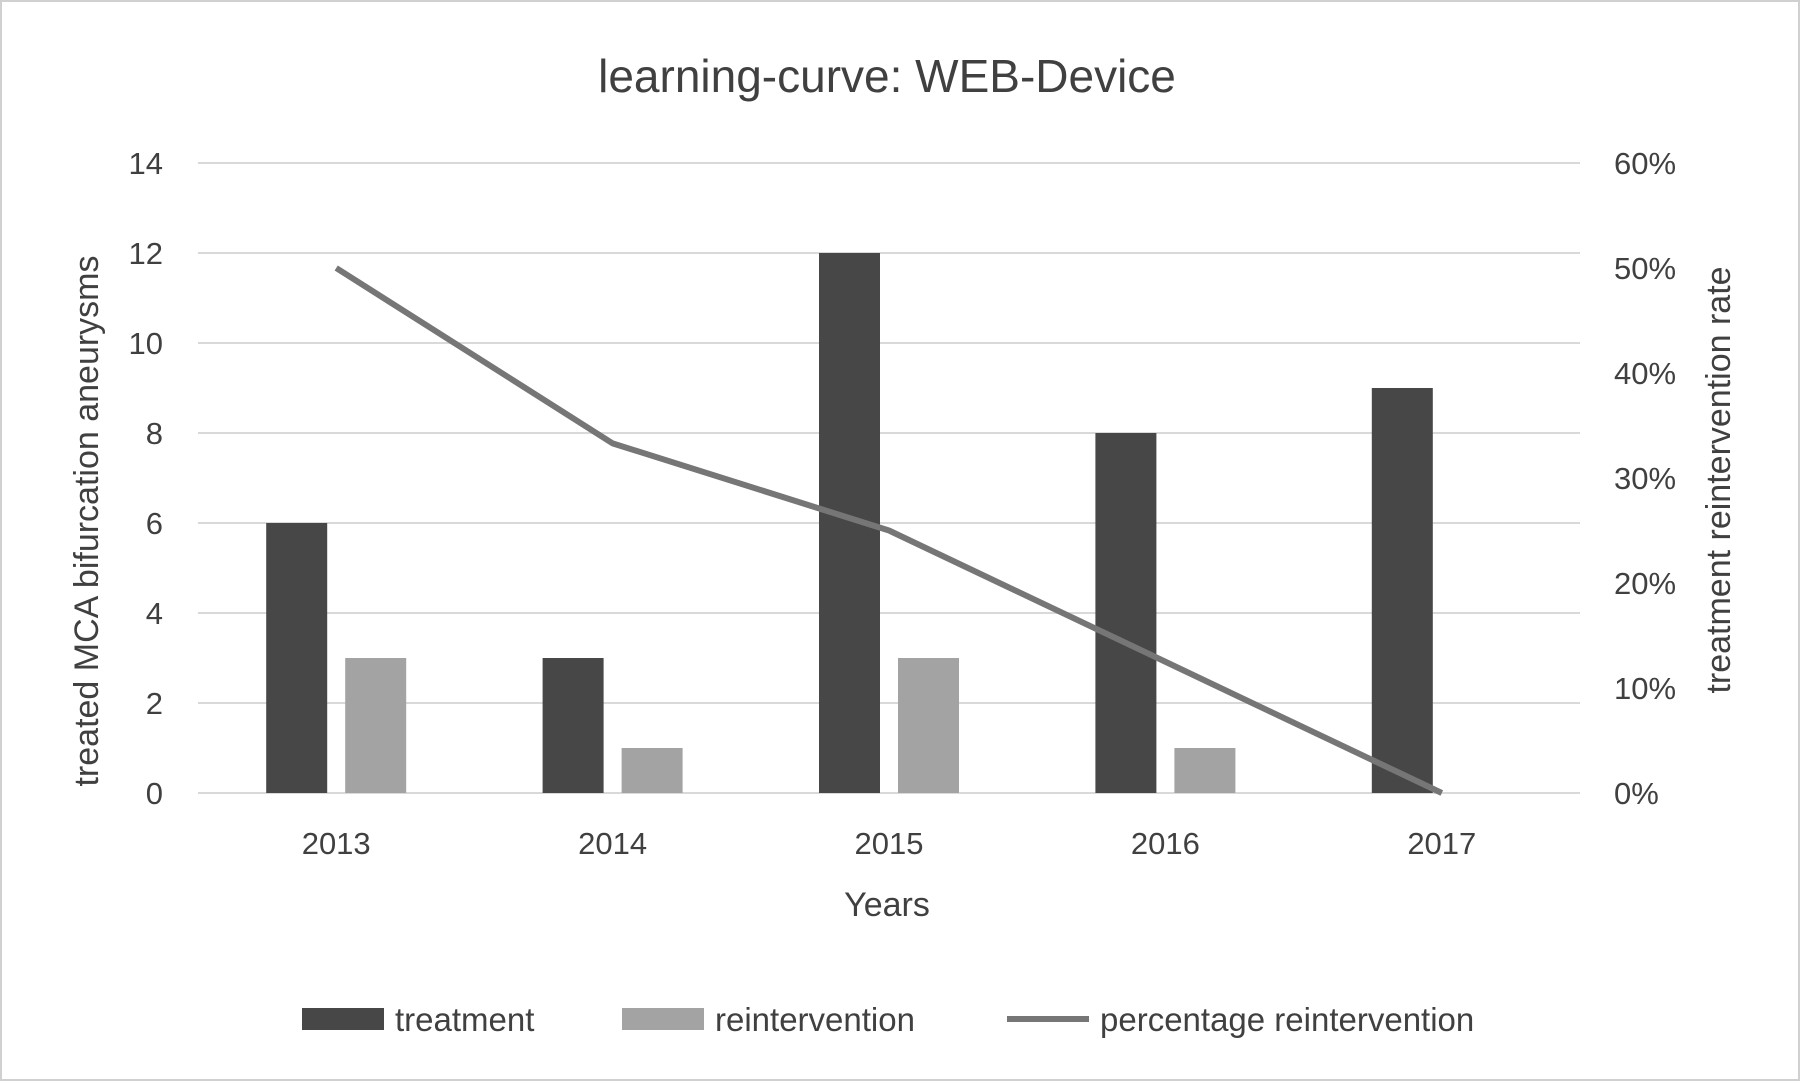  What do you see at coordinates (663, 1019) in the screenshot?
I see `legend-swatch-reintervention` at bounding box center [663, 1019].